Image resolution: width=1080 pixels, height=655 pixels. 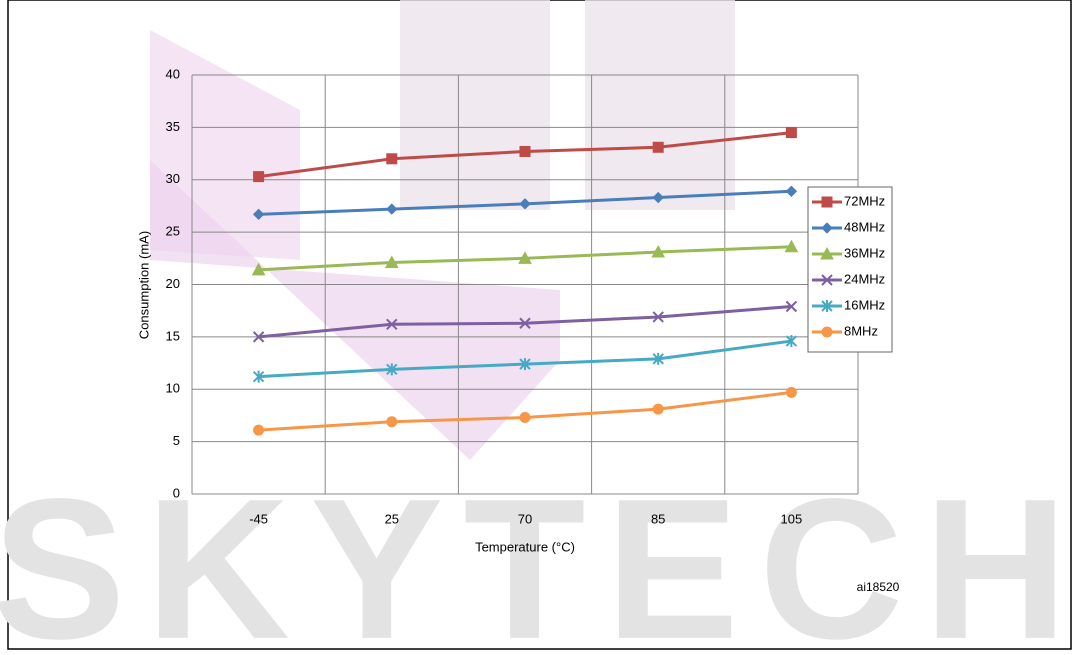 I want to click on x-tick-label: 70, so click(x=525, y=518).